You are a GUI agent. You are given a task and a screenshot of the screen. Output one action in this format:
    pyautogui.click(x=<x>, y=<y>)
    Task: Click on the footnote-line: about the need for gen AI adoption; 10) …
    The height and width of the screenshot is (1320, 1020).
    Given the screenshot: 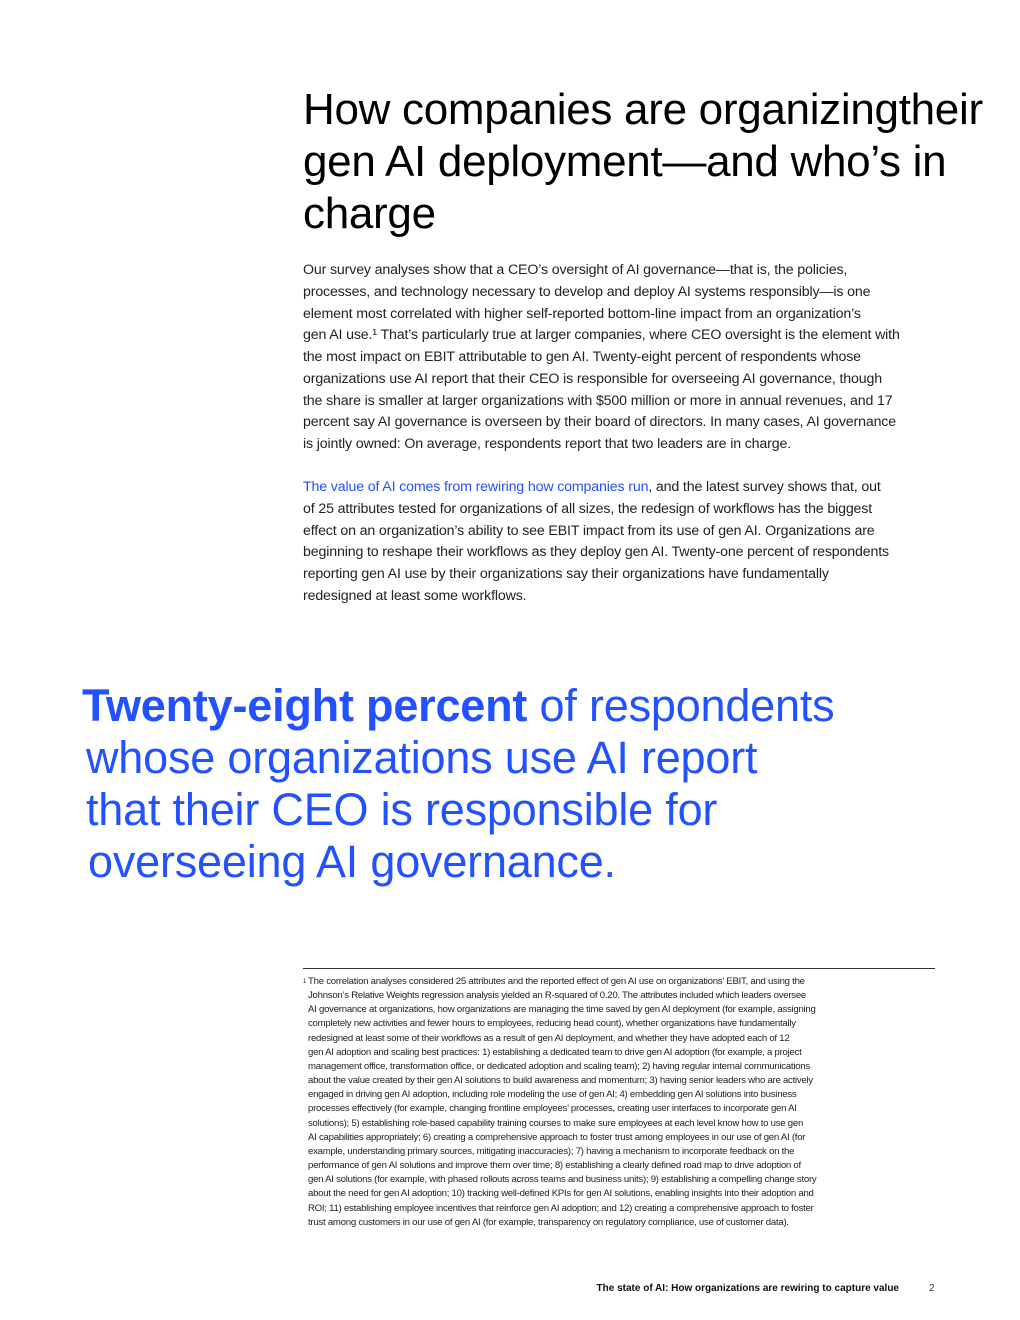 What is the action you would take?
    pyautogui.click(x=561, y=1194)
    